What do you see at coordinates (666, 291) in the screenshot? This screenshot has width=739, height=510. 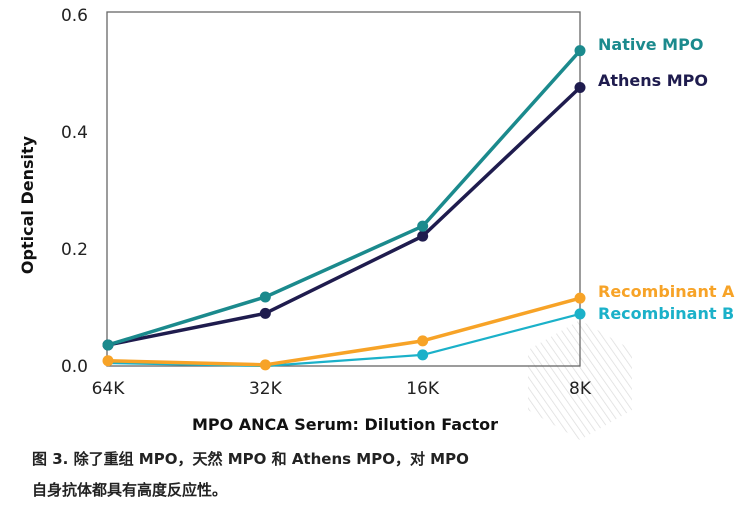 I see `series-label: Recombinant A` at bounding box center [666, 291].